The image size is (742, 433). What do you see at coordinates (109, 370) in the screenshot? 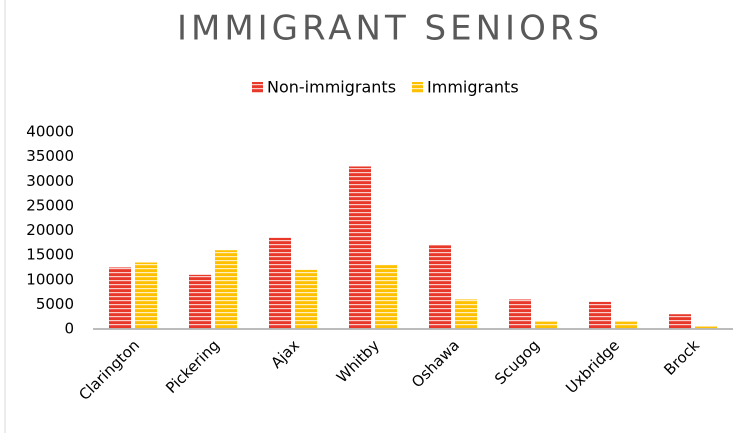
I see `x-tick-label: Clarington` at bounding box center [109, 370].